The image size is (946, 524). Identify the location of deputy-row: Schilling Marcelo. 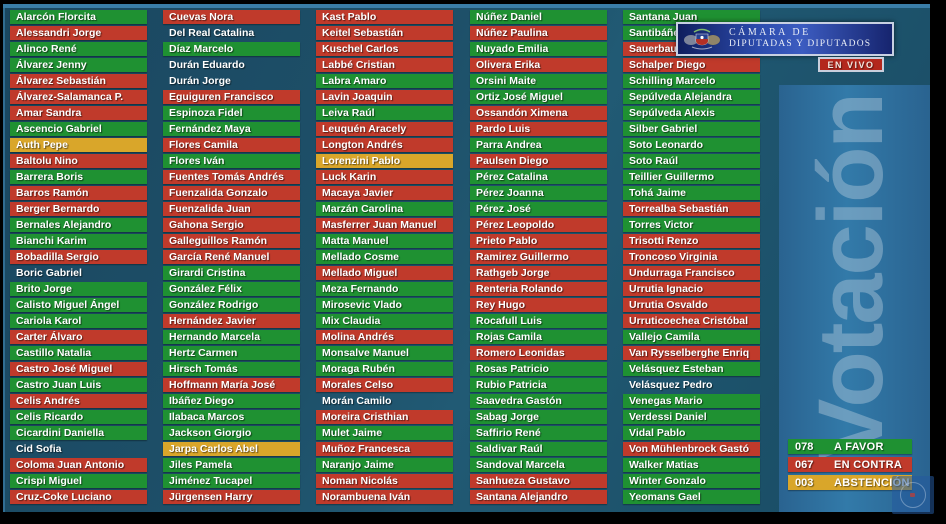
(691, 81).